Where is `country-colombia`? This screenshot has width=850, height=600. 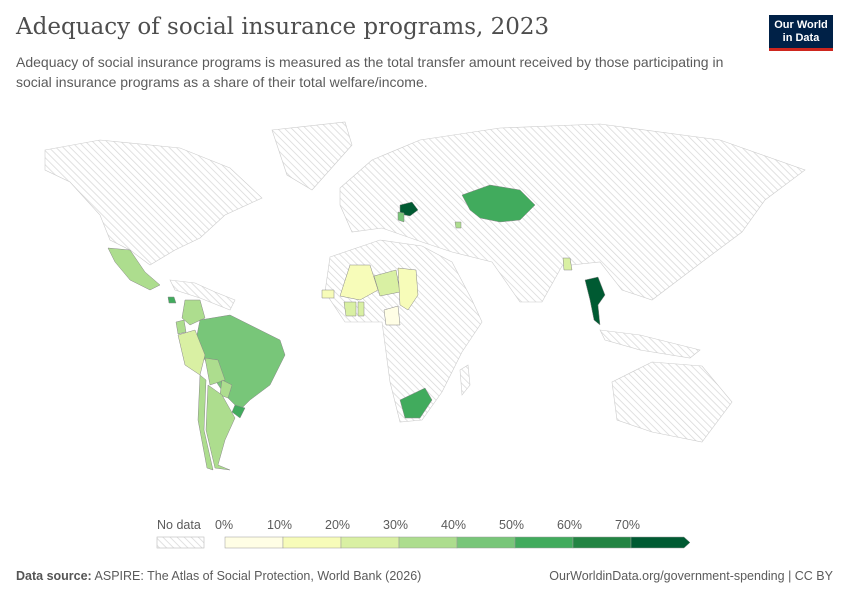
country-colombia is located at coordinates (193, 312).